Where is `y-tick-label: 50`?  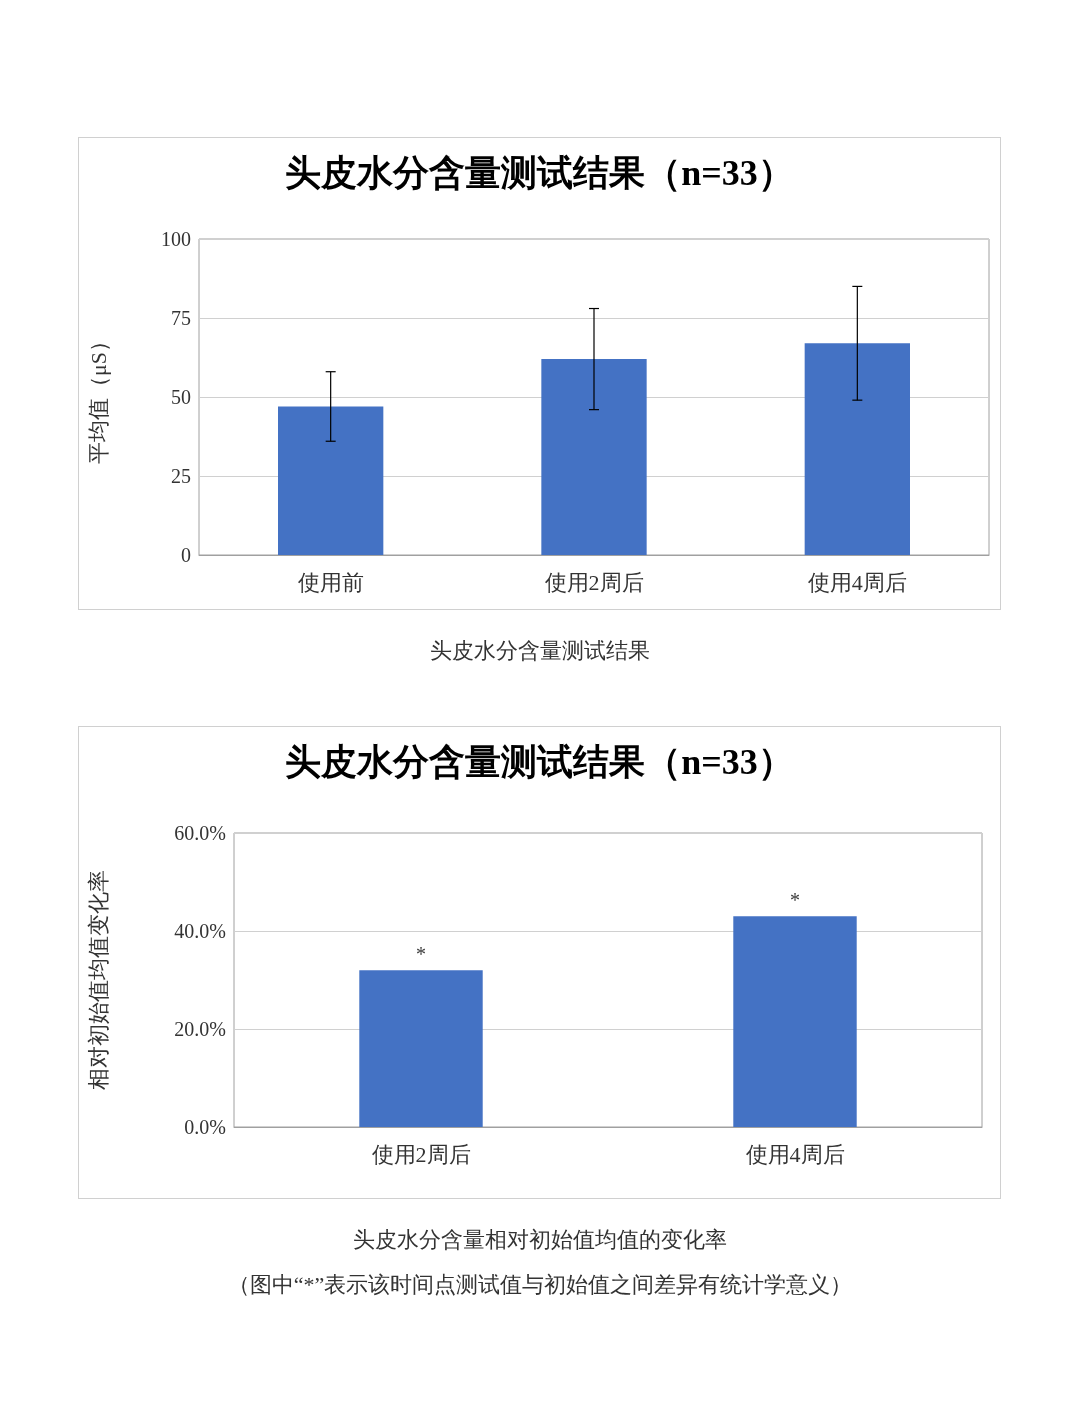
y-tick-label: 50 is located at coordinates (181, 397).